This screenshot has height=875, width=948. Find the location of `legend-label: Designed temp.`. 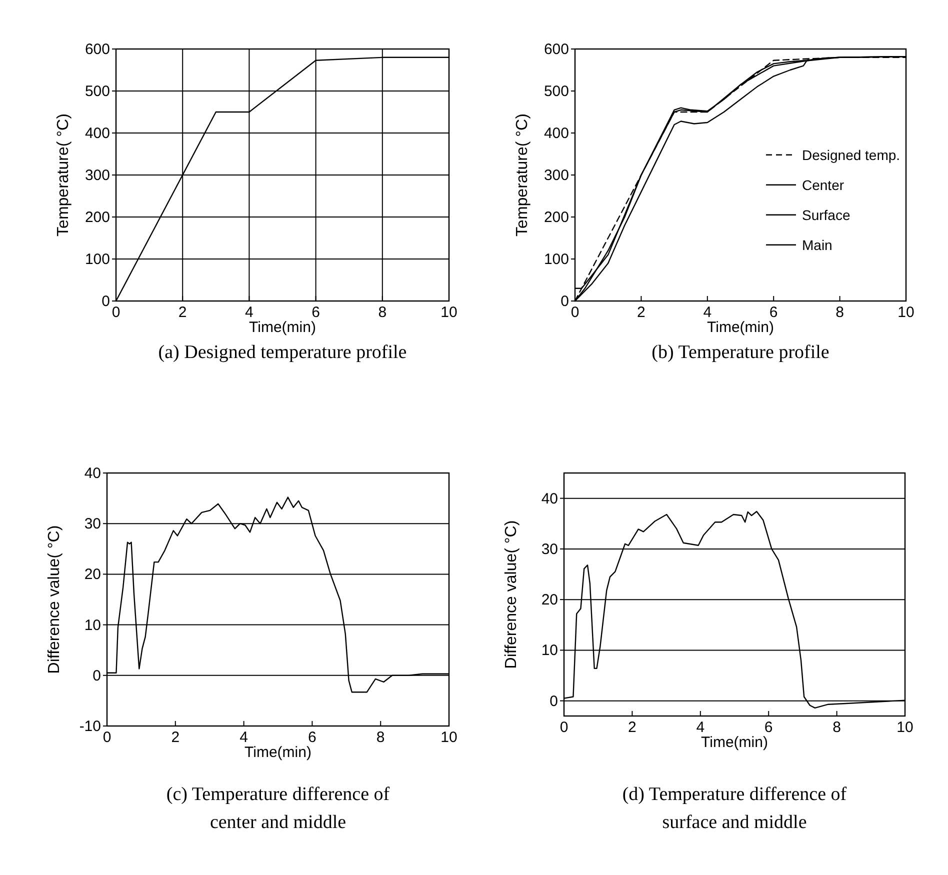

legend-label: Designed temp. is located at coordinates (851, 154).